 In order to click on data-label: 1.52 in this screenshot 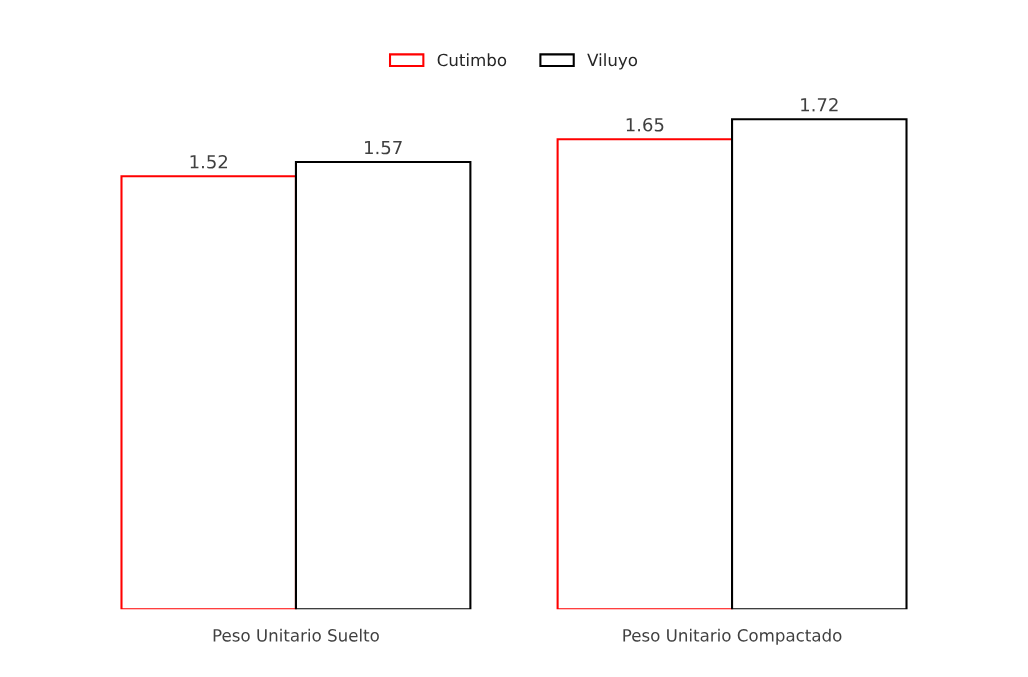, I will do `click(209, 161)`.